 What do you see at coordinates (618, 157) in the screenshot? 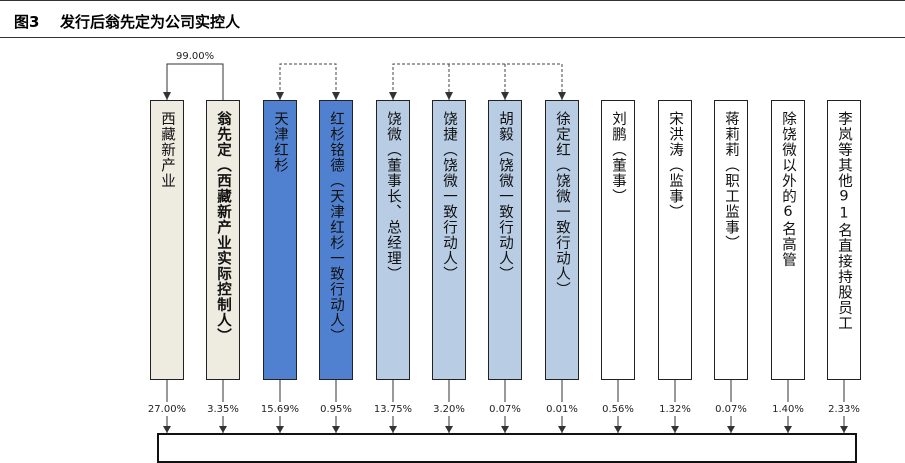
I see `shareholder-name: 刘鹏（董事）` at bounding box center [618, 157].